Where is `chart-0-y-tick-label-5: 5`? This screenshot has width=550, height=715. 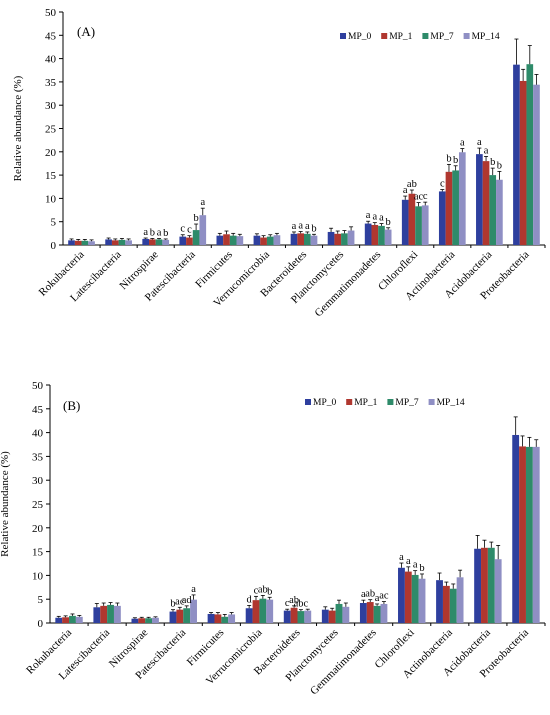
chart-0-y-tick-label-5: 5 is located at coordinates (54, 223).